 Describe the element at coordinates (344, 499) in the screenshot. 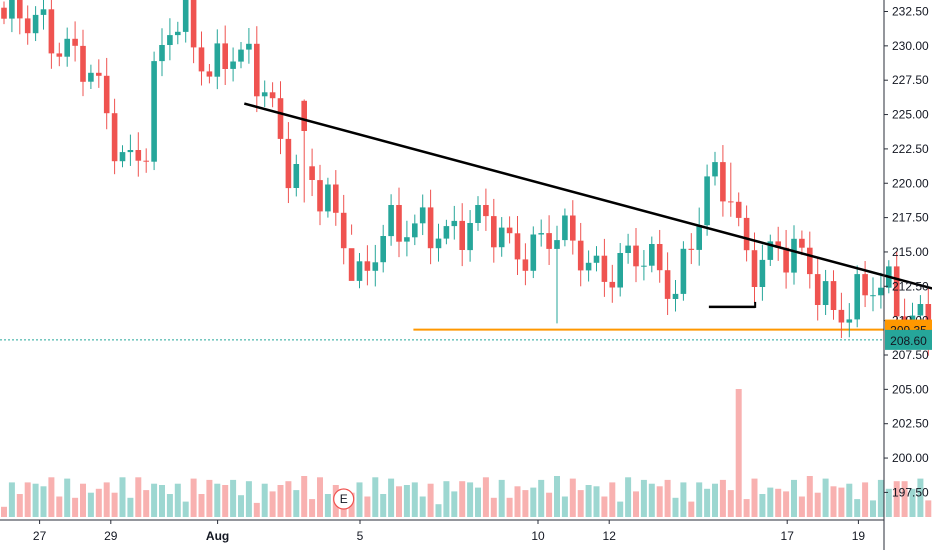

I see `earnings-marker-icon` at that location.